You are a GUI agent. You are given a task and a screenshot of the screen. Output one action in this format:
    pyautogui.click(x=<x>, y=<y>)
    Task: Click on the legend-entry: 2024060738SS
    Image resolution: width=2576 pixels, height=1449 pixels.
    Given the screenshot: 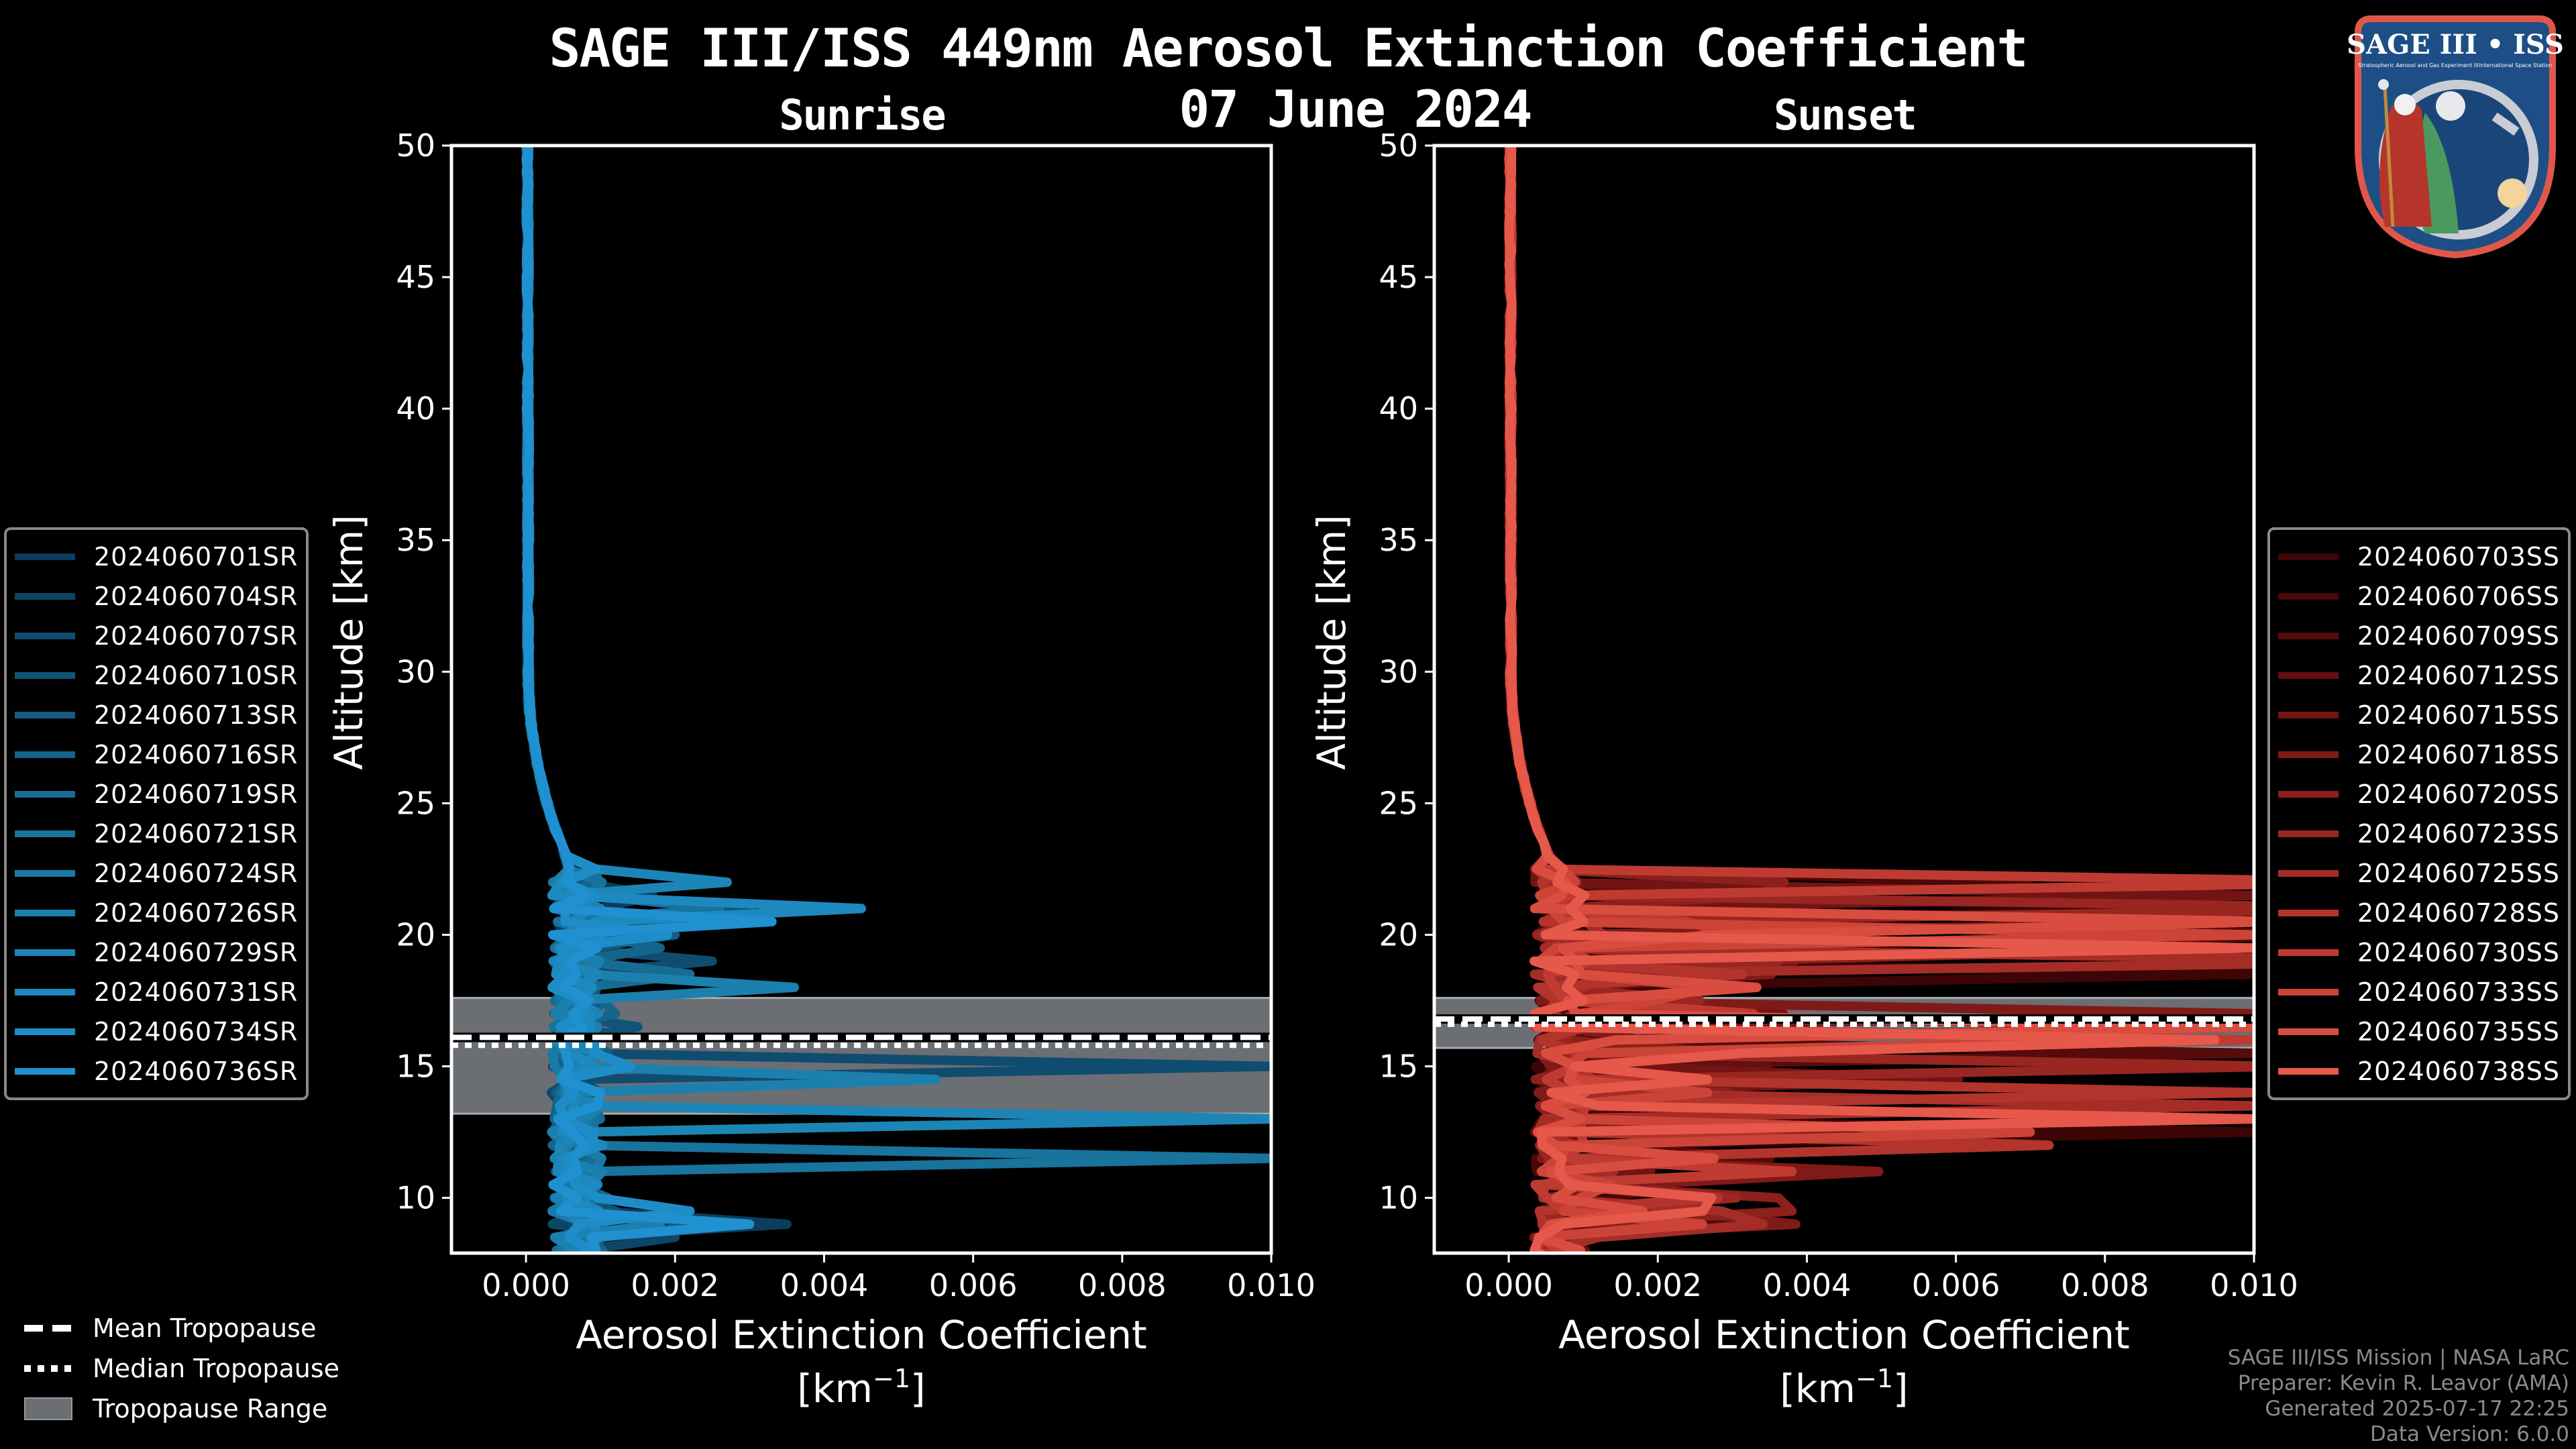 What is the action you would take?
    pyautogui.click(x=2419, y=1071)
    